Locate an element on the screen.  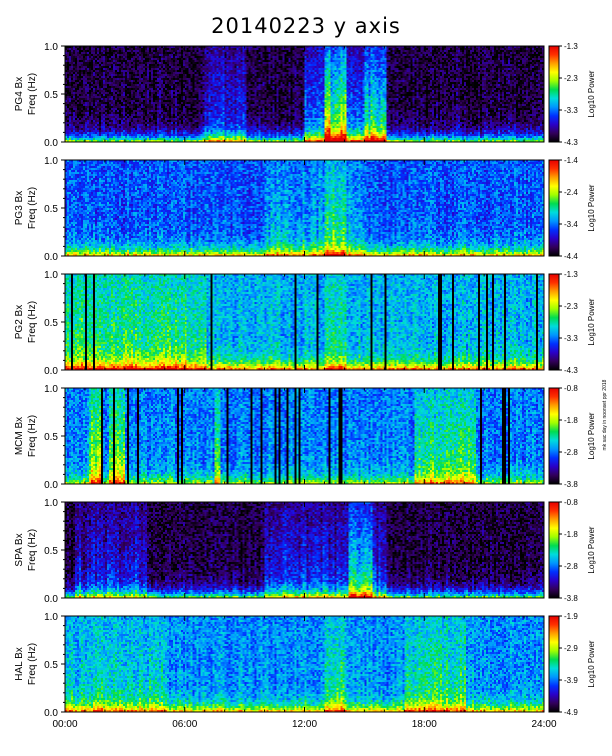
colorbar-tick-label: -2.4 is located at coordinates (571, 192).